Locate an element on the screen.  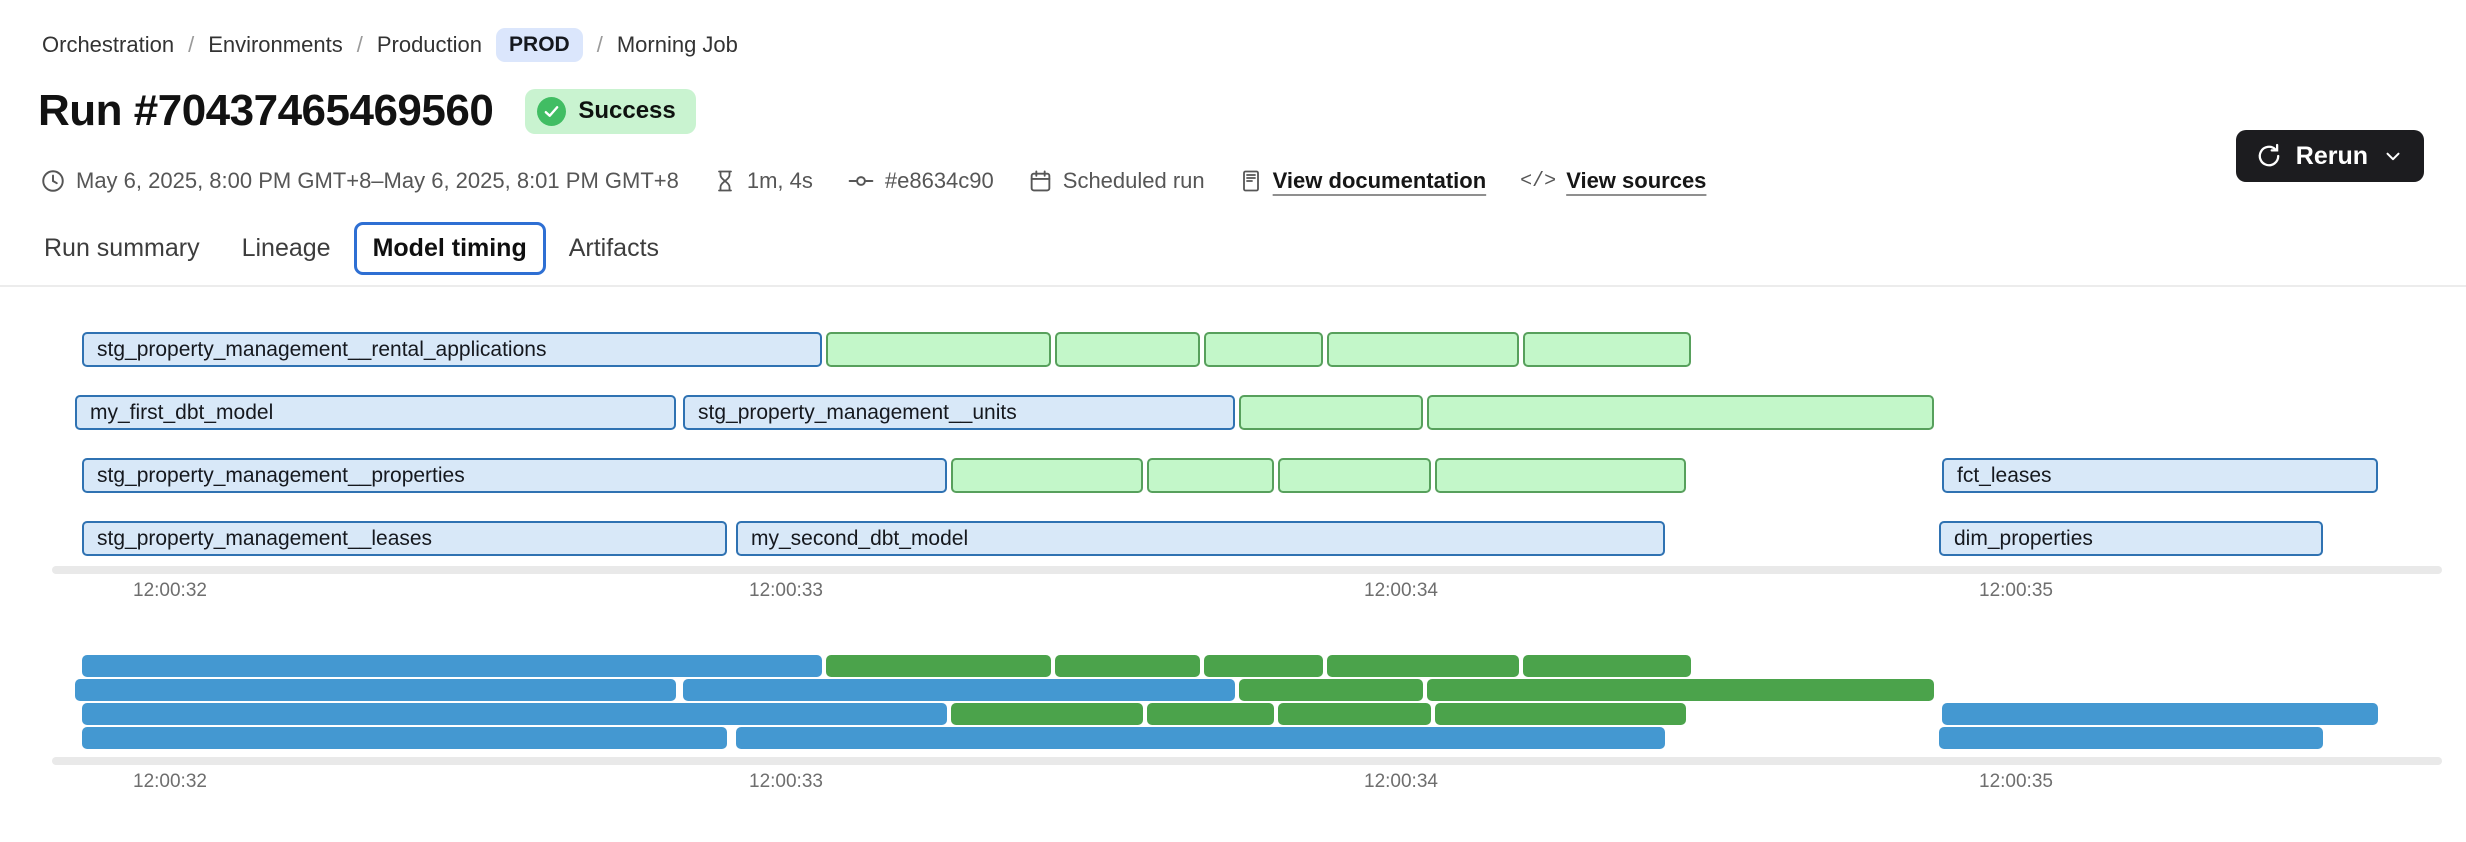
clock-icon is located at coordinates (53, 181).